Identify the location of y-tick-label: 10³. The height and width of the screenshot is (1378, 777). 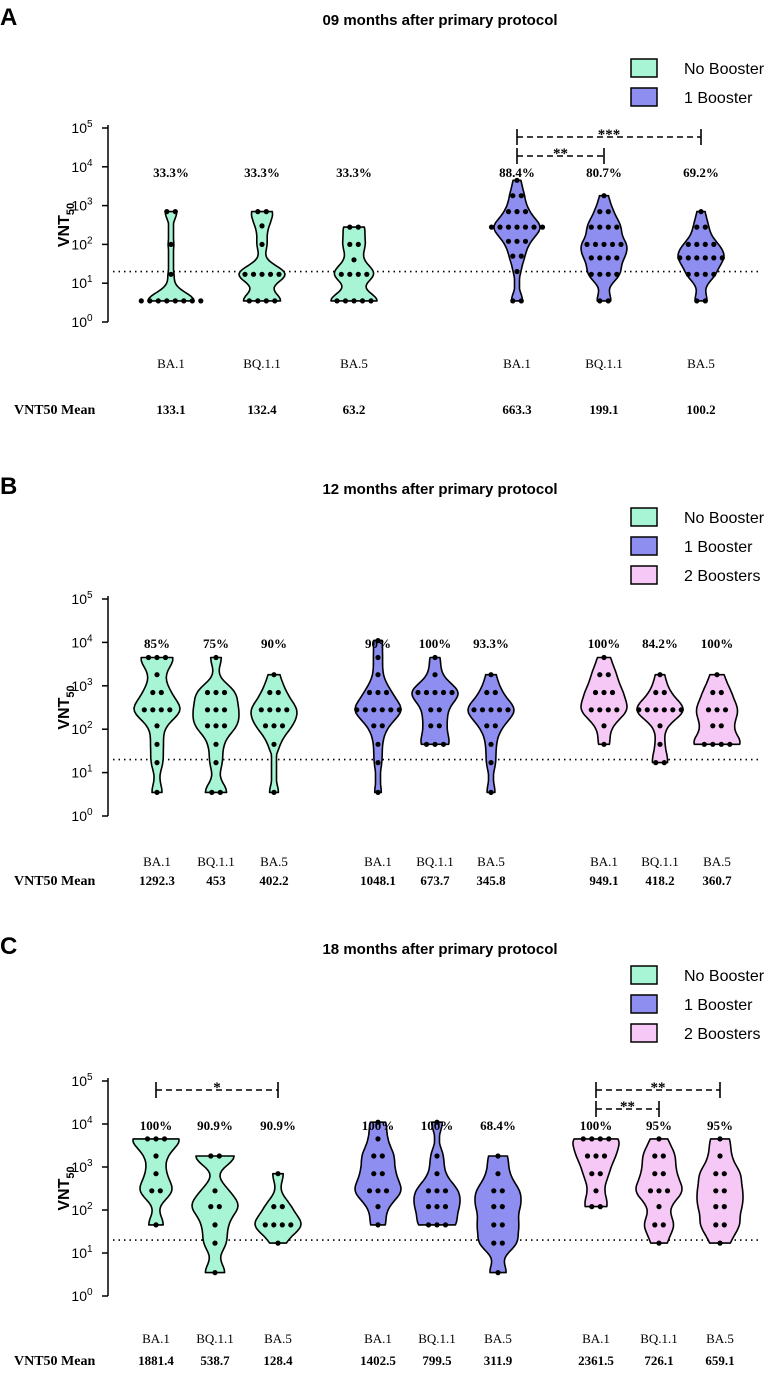
(82, 685).